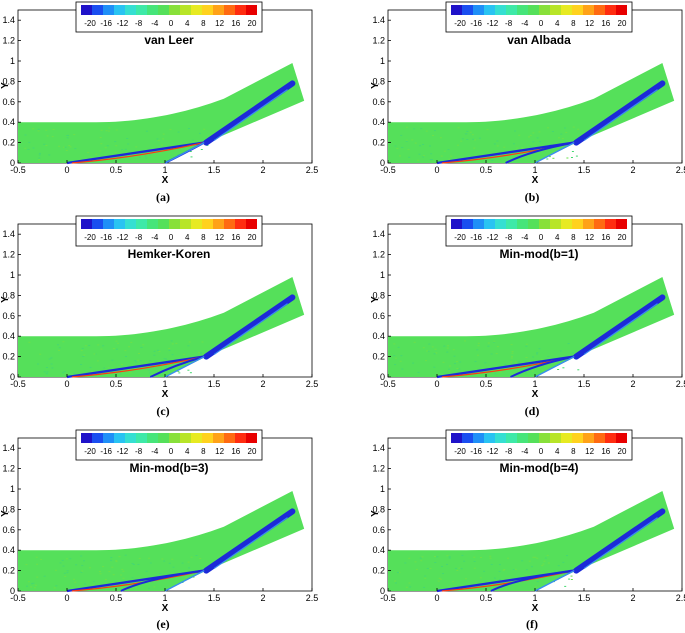 The image size is (685, 633). Describe the element at coordinates (169, 254) in the screenshot. I see `panel-title: Hemker-Koren` at that location.